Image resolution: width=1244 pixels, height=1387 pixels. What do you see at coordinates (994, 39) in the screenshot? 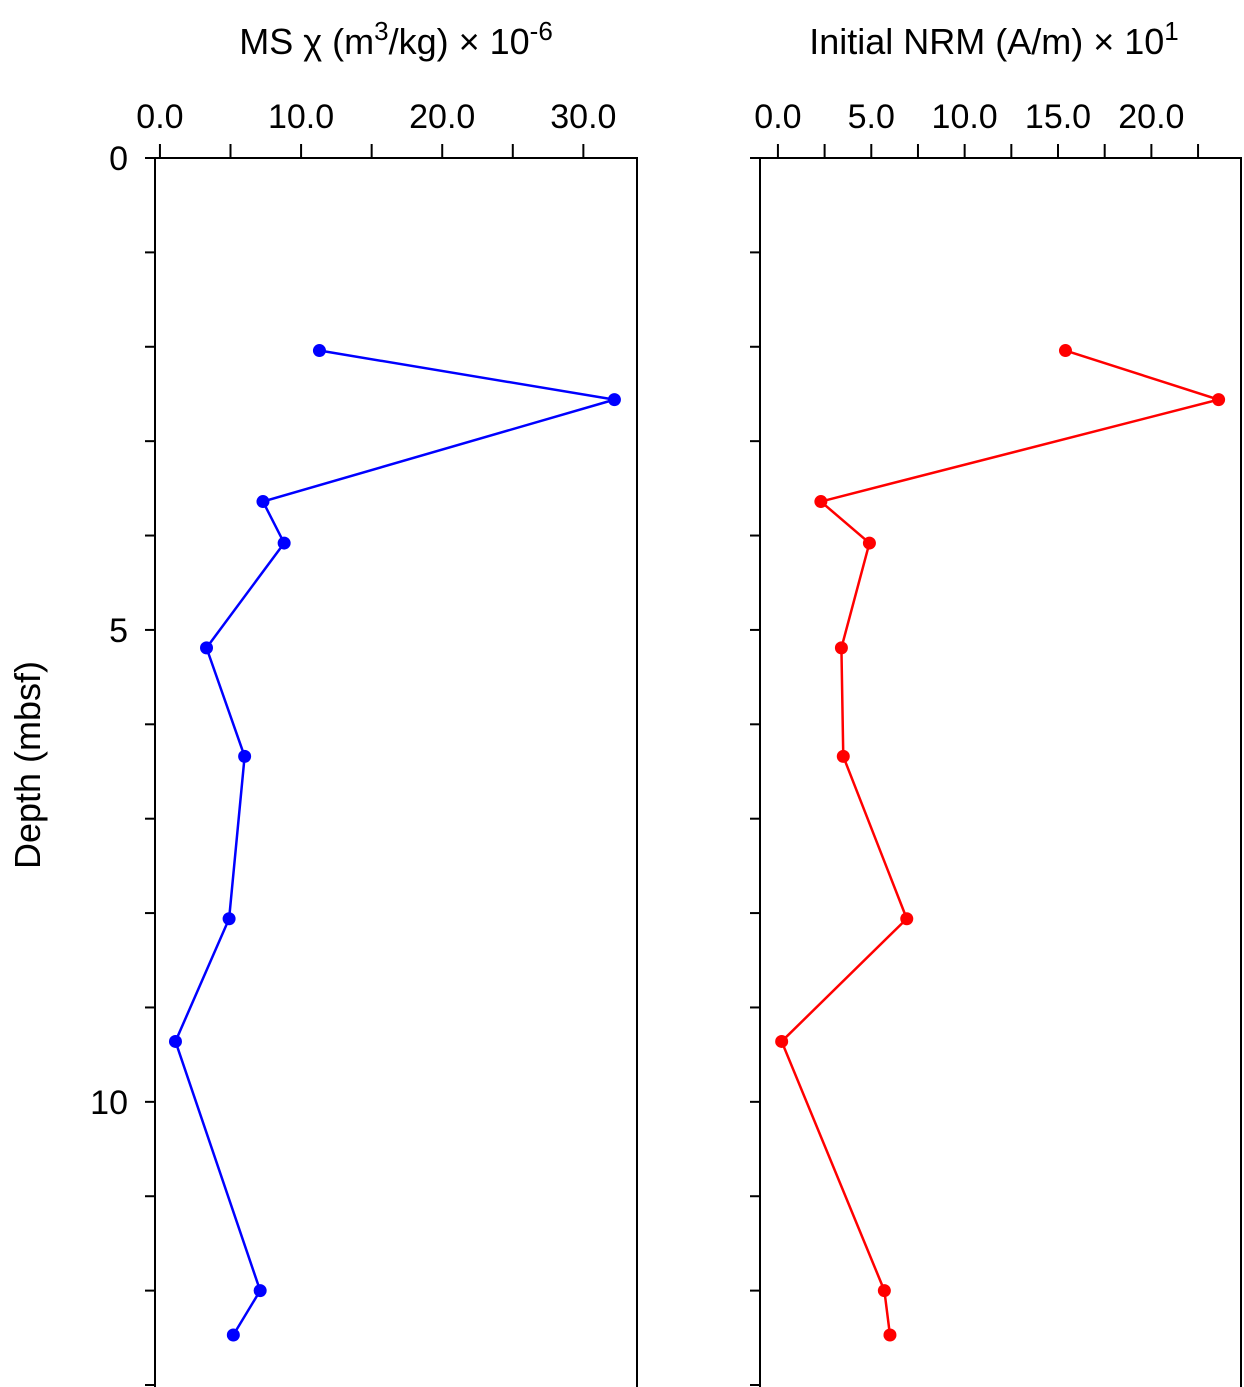
I see `right-panel-title: Initial NRM (A/m) × 101` at bounding box center [994, 39].